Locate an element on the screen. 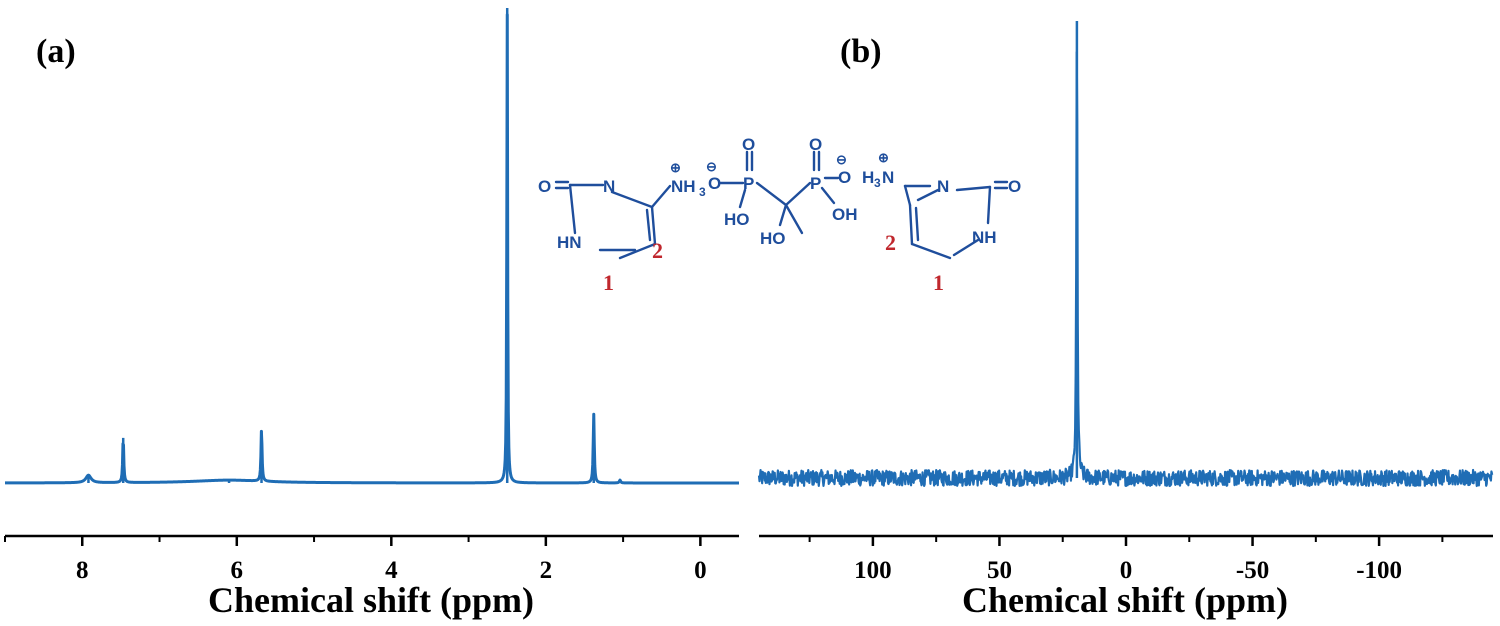  right-plus-charge: ⊕ is located at coordinates (883, 157).